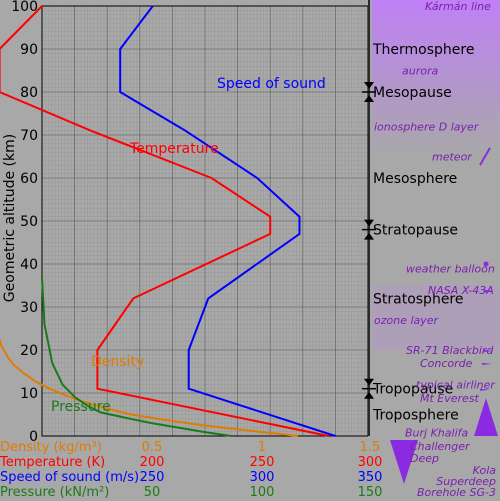 This screenshot has height=501, width=500. I want to click on aurora-glow, so click(436, 78).